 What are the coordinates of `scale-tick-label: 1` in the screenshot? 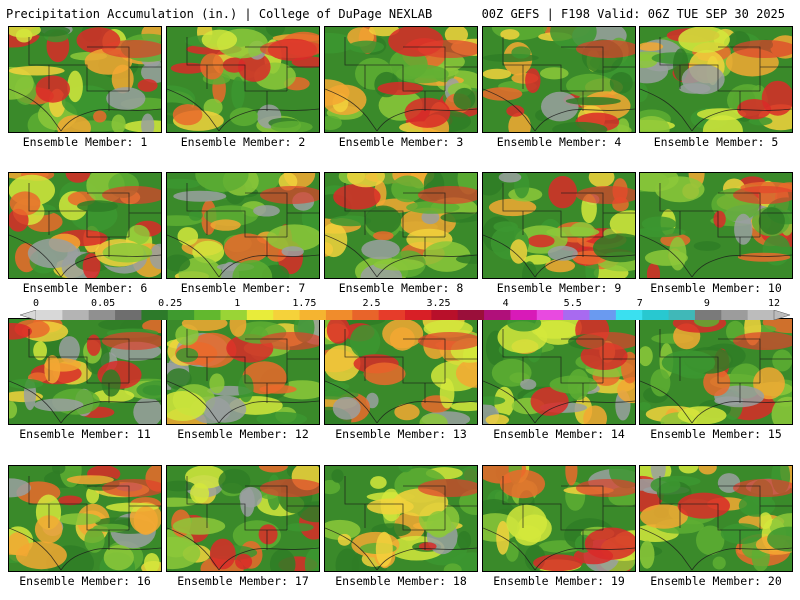 It's located at (237, 303).